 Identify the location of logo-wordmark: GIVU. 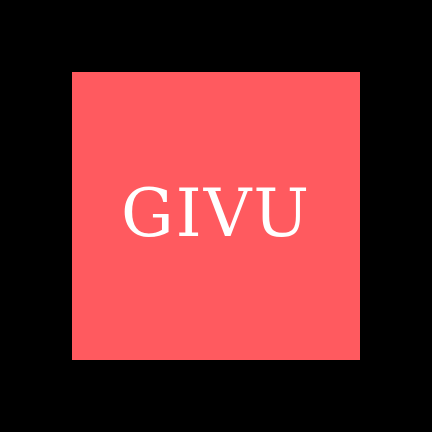
(216, 213).